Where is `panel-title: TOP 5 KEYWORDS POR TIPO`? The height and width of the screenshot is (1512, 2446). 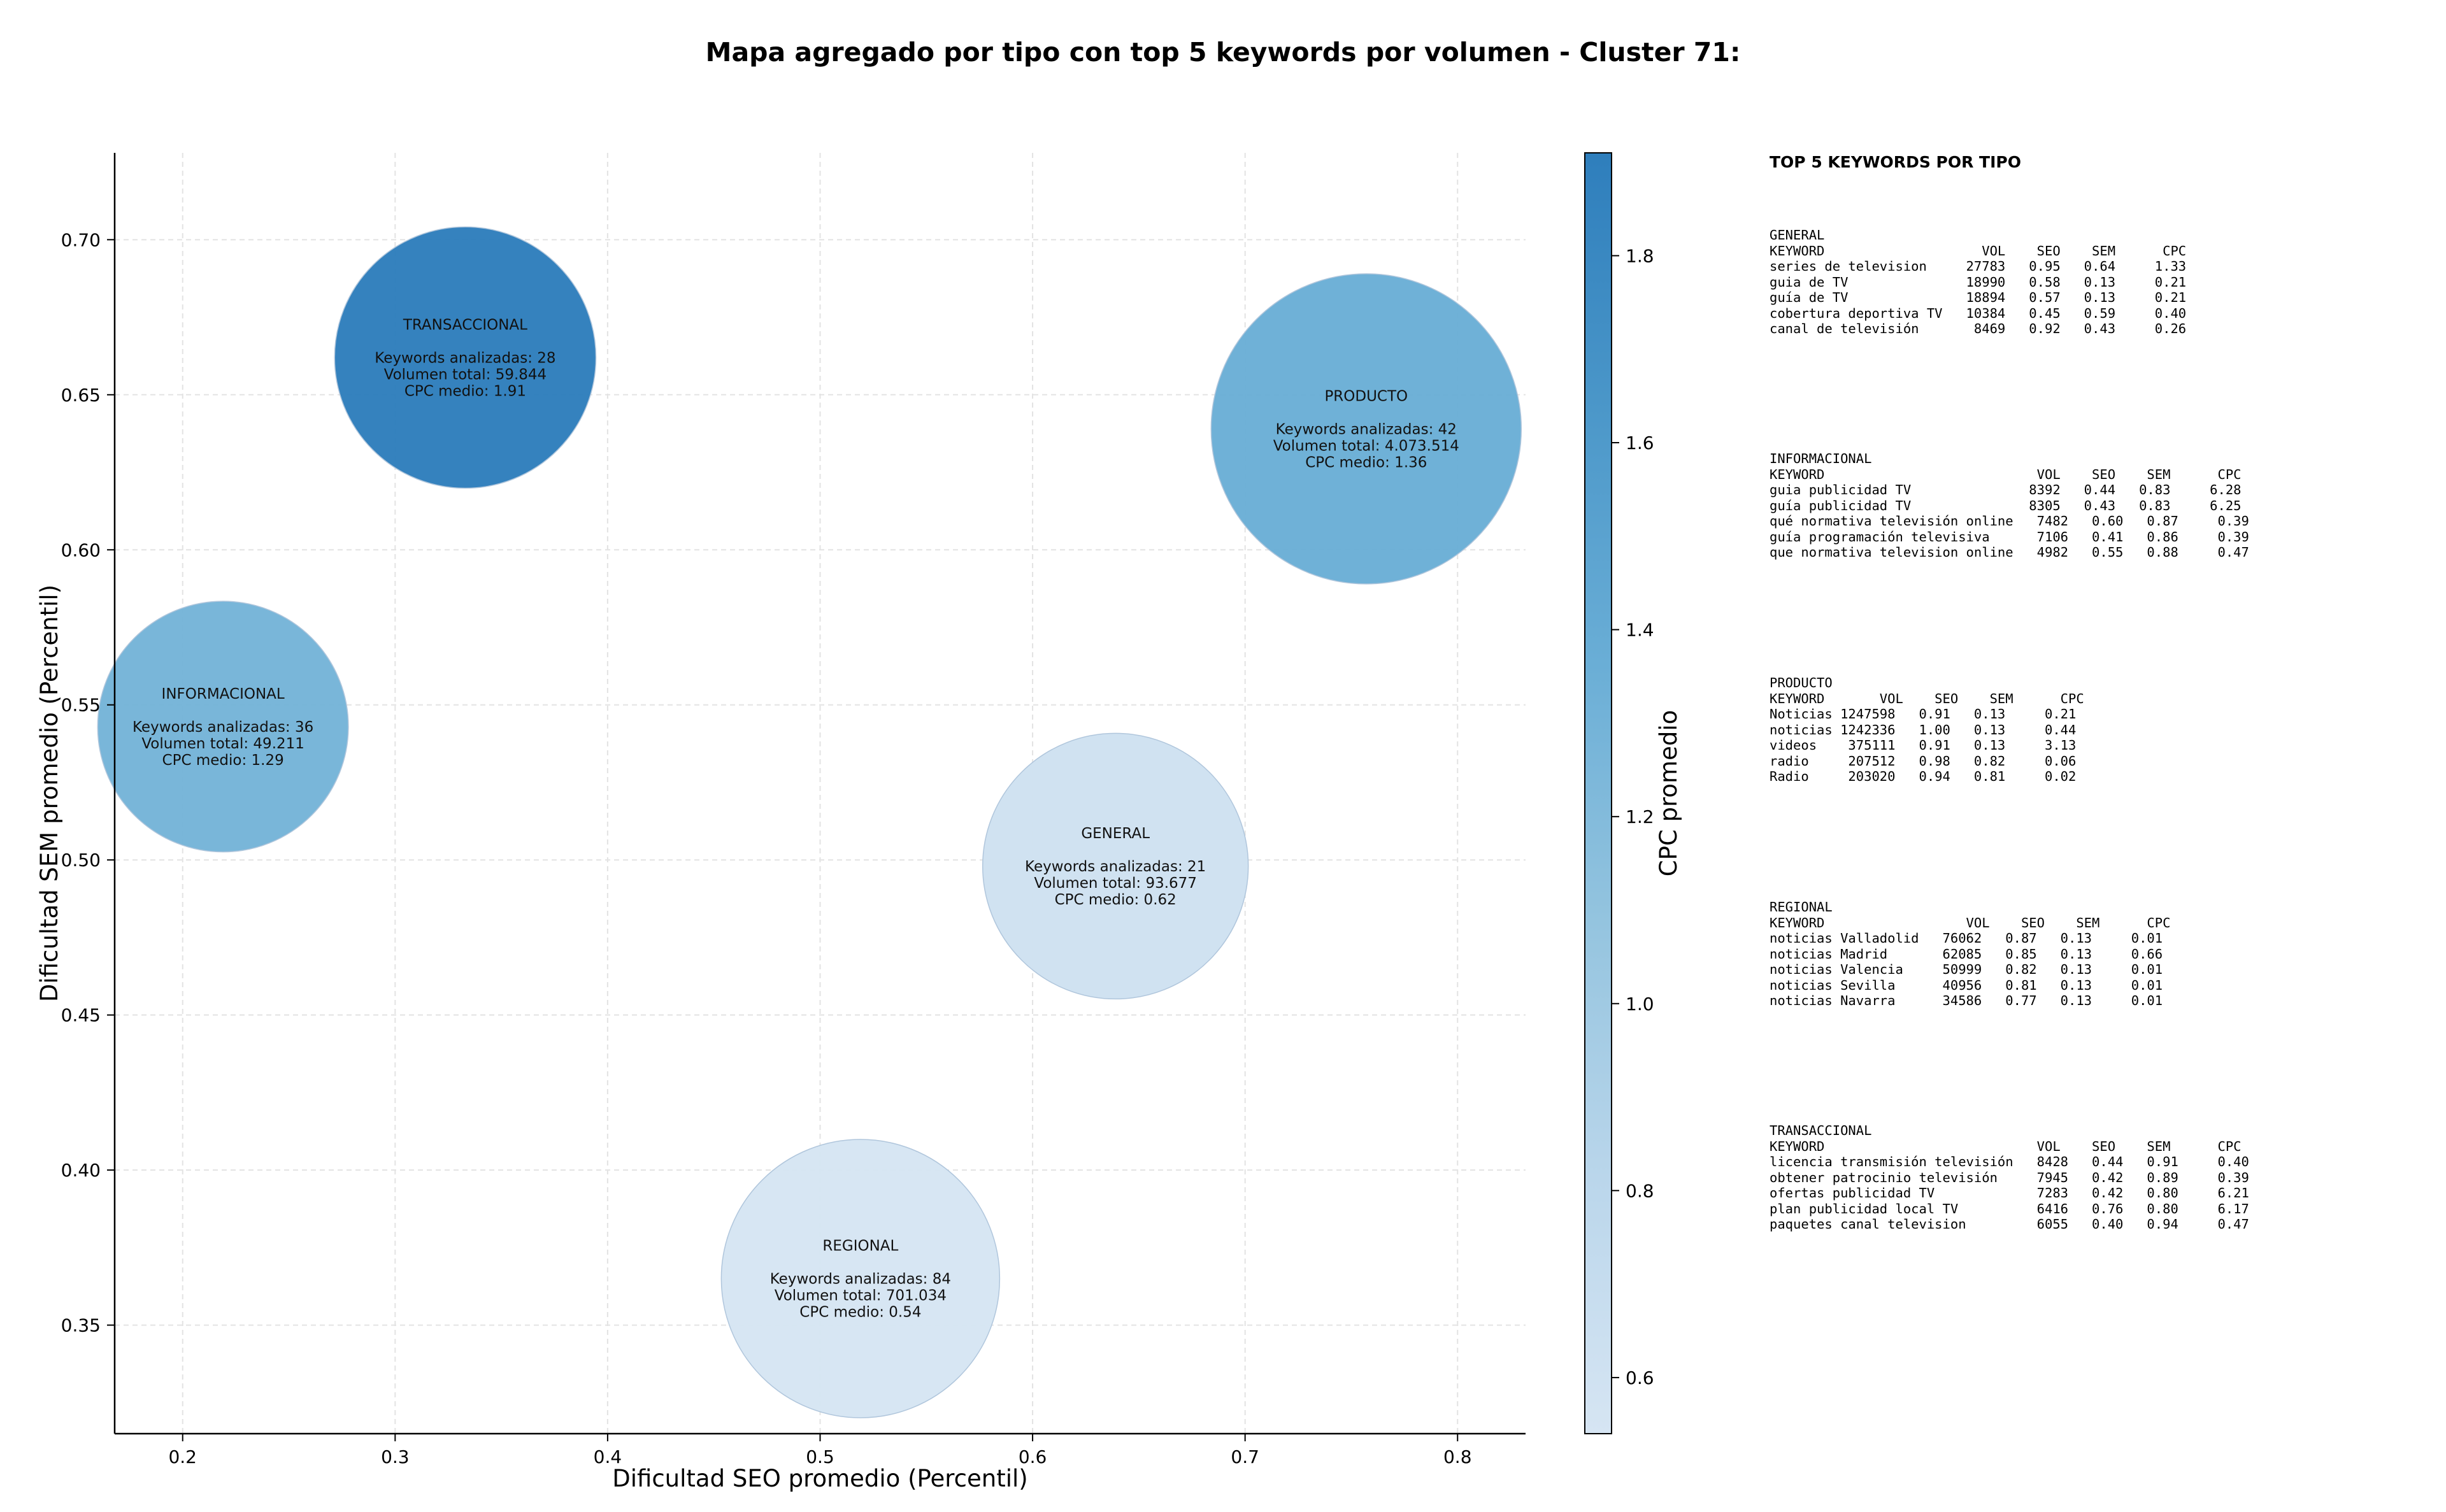
panel-title: TOP 5 KEYWORDS POR TIPO is located at coordinates (1895, 162).